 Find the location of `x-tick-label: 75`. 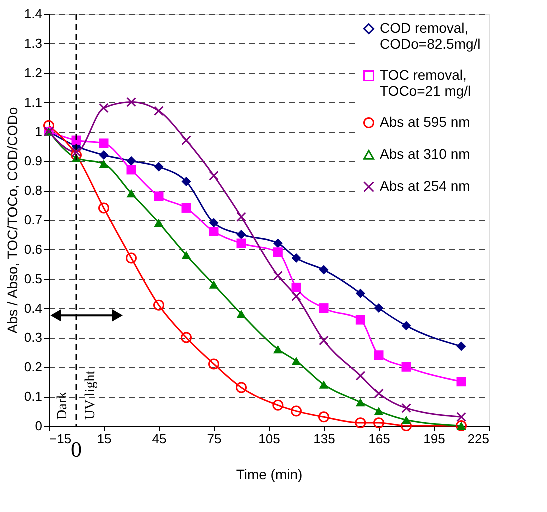

x-tick-label: 75 is located at coordinates (214, 439).